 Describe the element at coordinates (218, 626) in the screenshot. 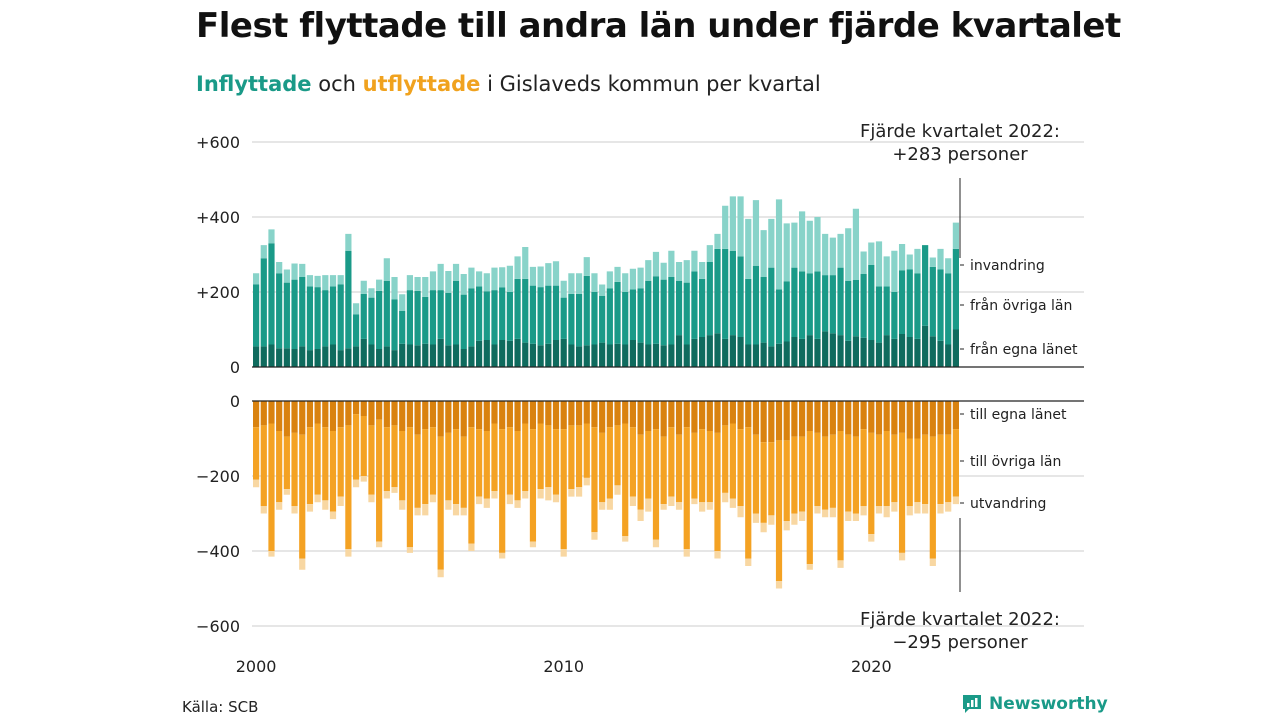

I see `y-tick-label: −600` at that location.